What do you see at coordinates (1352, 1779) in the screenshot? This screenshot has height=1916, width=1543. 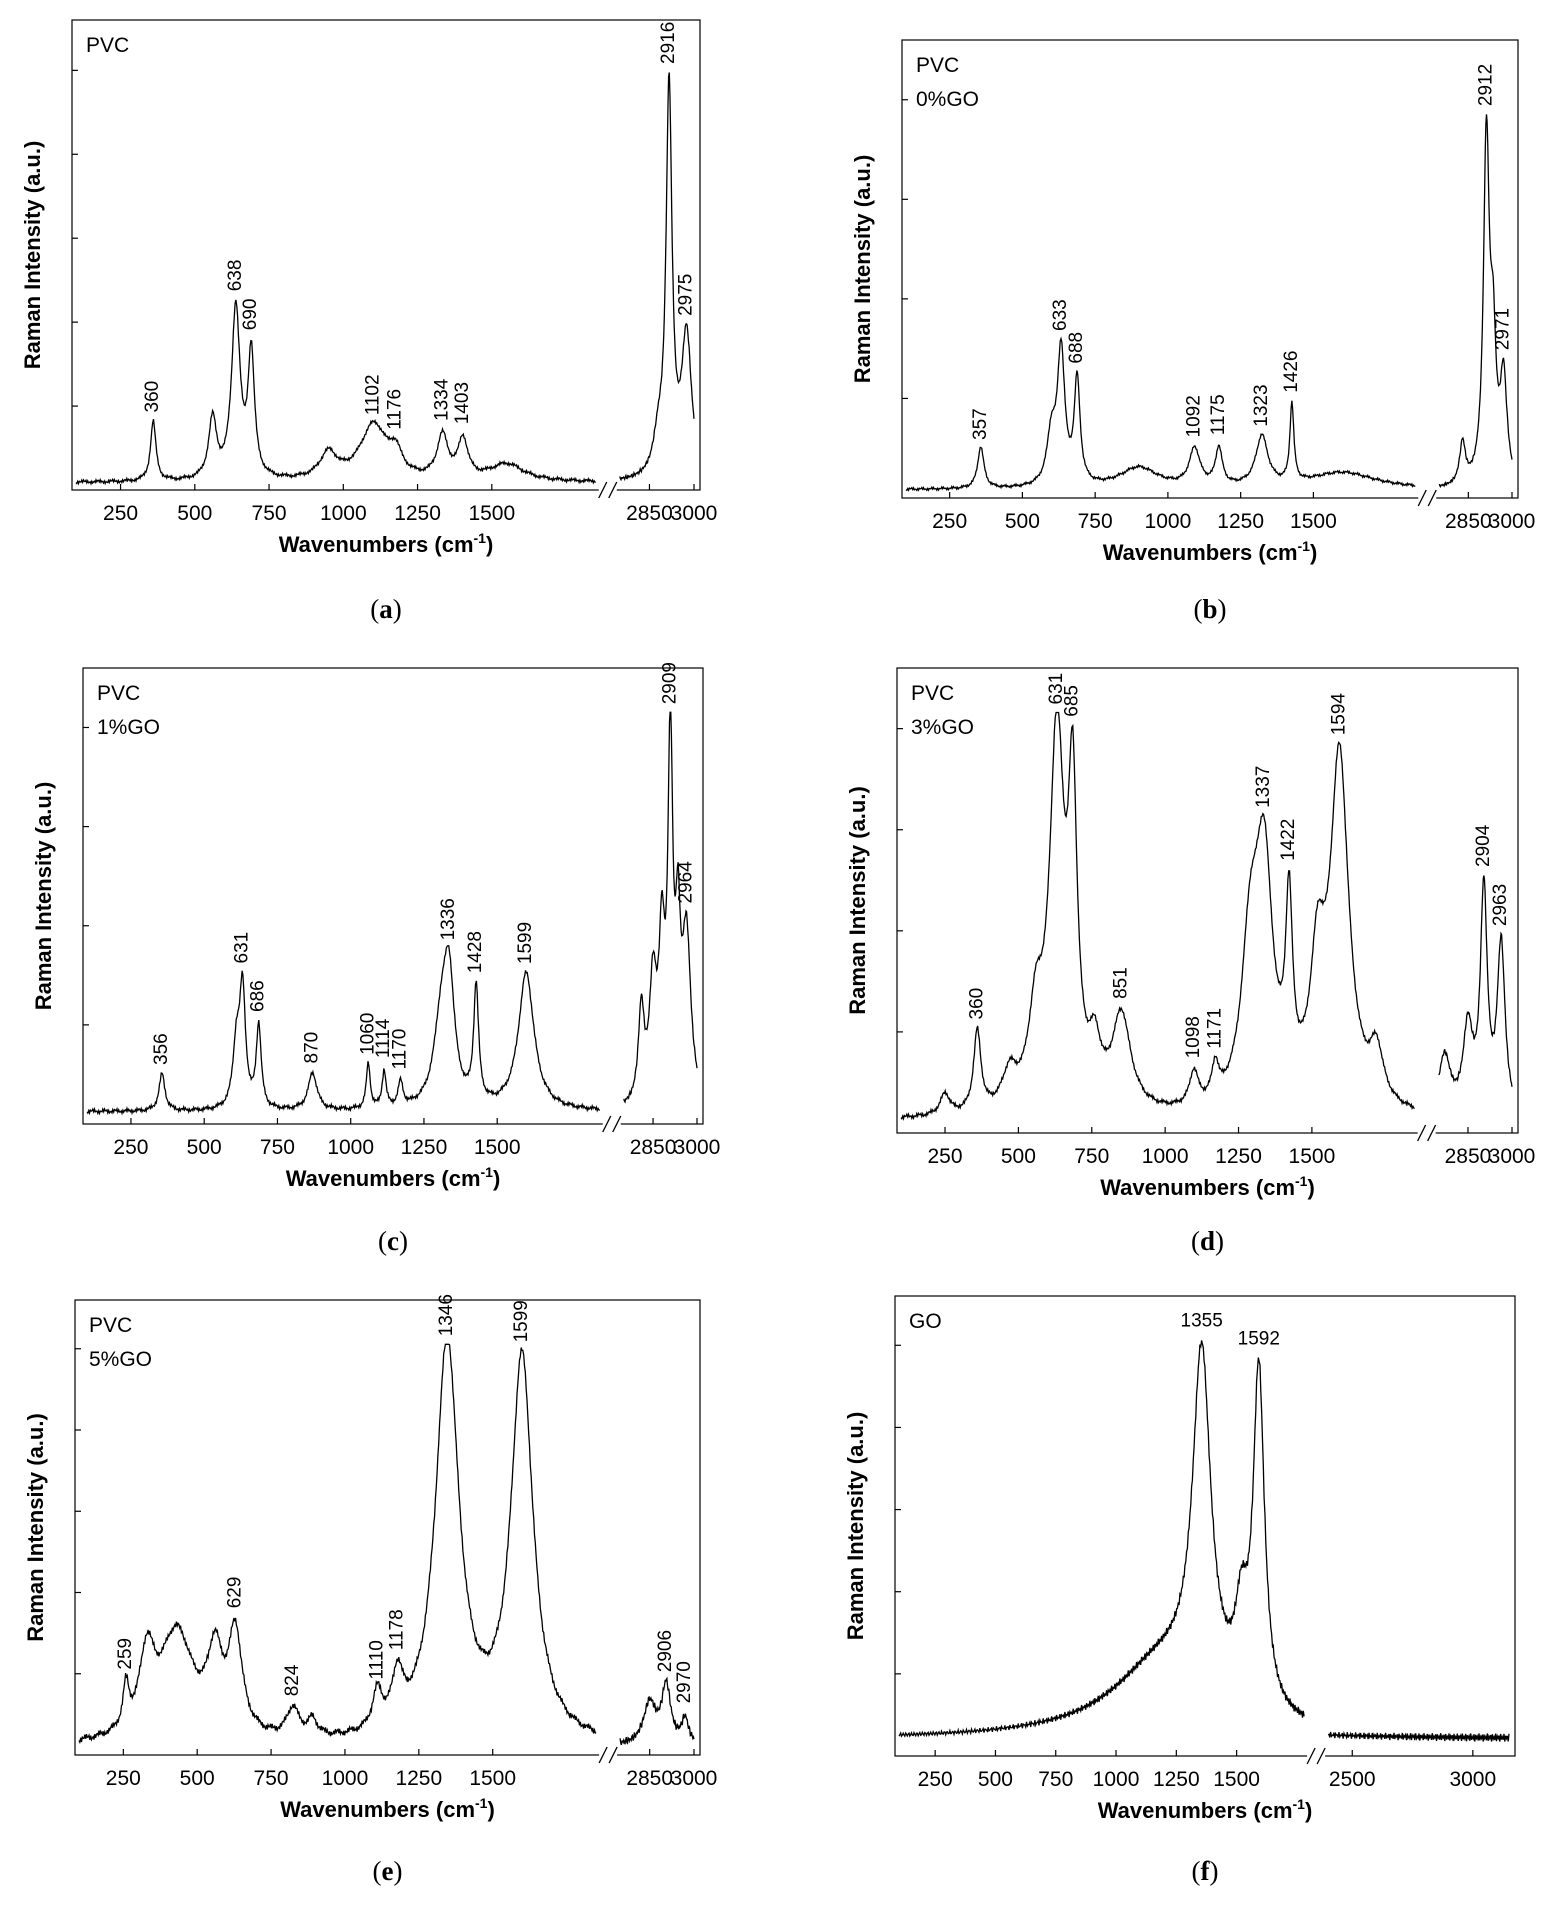 I see `x-tick-label: 2500` at bounding box center [1352, 1779].